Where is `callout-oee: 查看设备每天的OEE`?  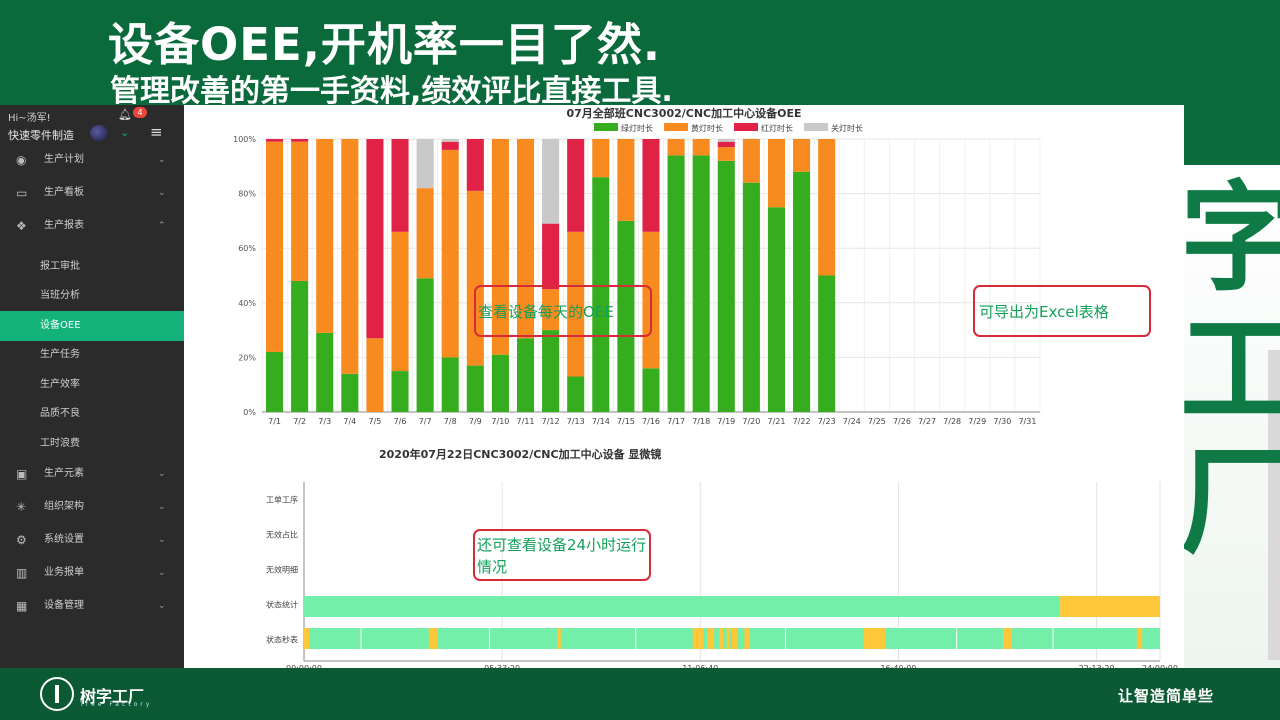
callout-oee: 查看设备每天的OEE is located at coordinates (563, 311).